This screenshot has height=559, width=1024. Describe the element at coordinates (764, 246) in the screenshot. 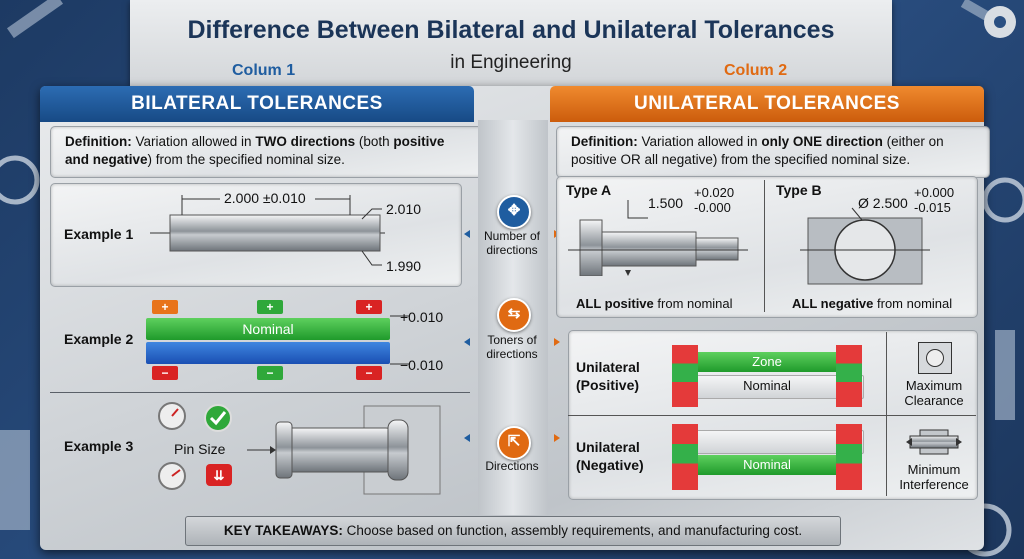

I see `types-divider` at that location.